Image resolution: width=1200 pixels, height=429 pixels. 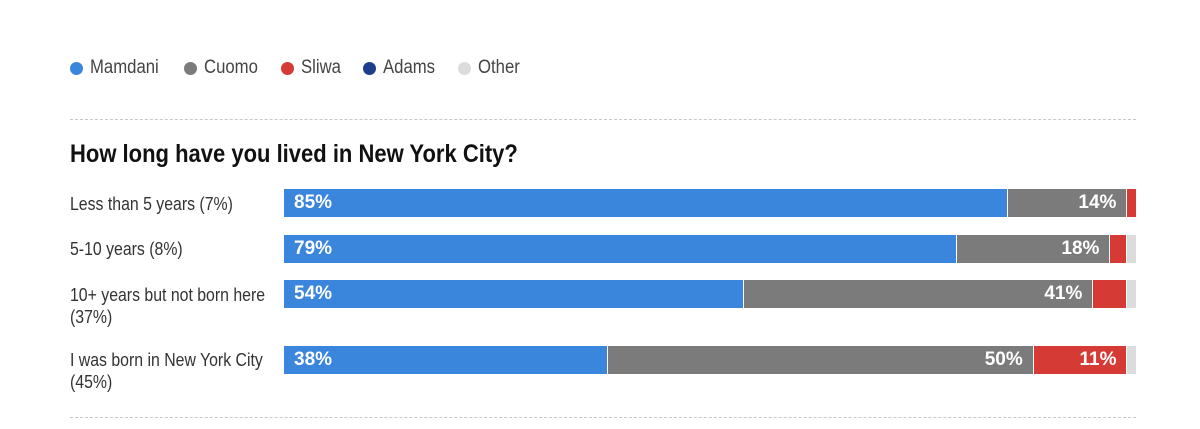 What do you see at coordinates (313, 202) in the screenshot?
I see `data-label: 85%` at bounding box center [313, 202].